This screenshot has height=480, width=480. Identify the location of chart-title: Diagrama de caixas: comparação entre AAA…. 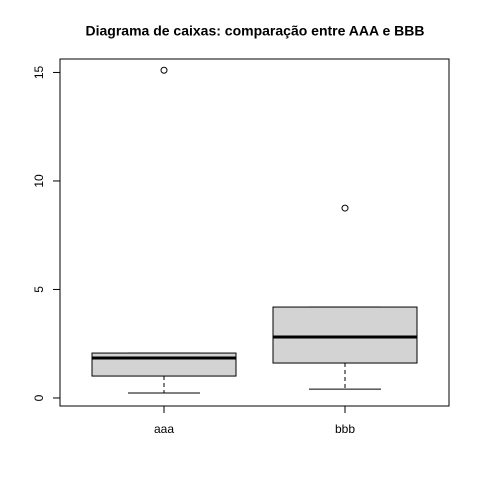
(255, 31).